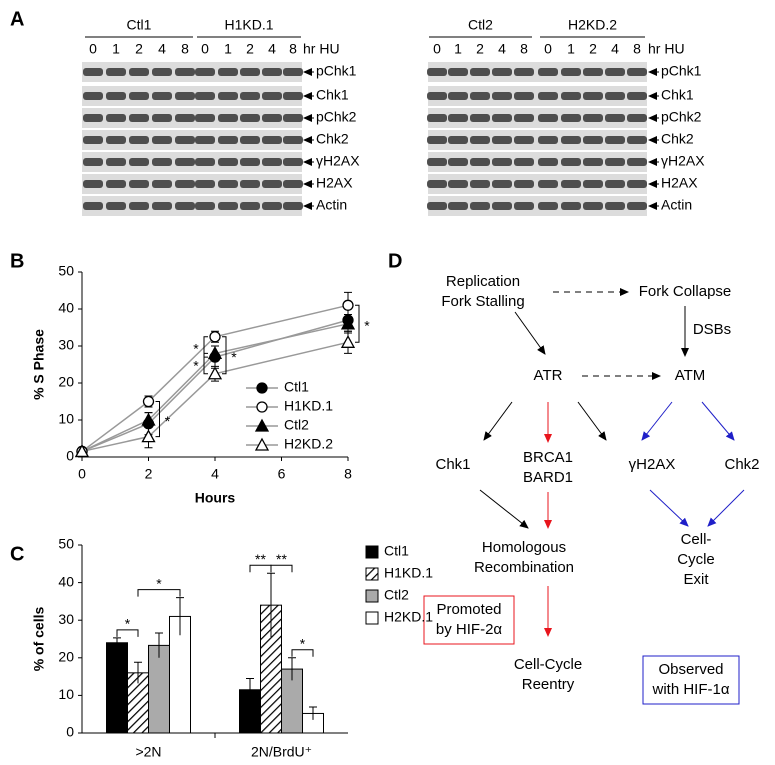  What do you see at coordinates (282, 474) in the screenshot?
I see `x-tick-label: 6` at bounding box center [282, 474].